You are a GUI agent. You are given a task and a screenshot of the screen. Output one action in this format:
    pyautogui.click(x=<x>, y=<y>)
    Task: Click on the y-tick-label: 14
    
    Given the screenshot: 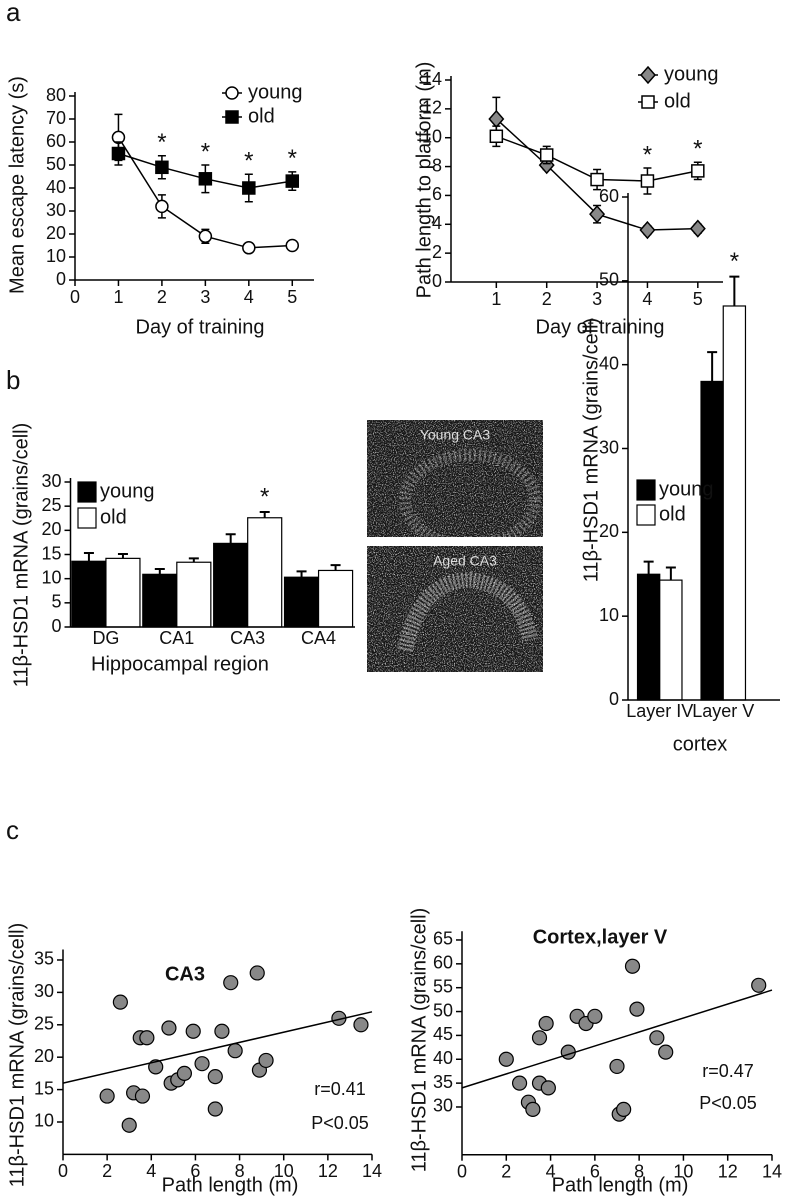 What is the action you would take?
    pyautogui.click(x=432, y=79)
    